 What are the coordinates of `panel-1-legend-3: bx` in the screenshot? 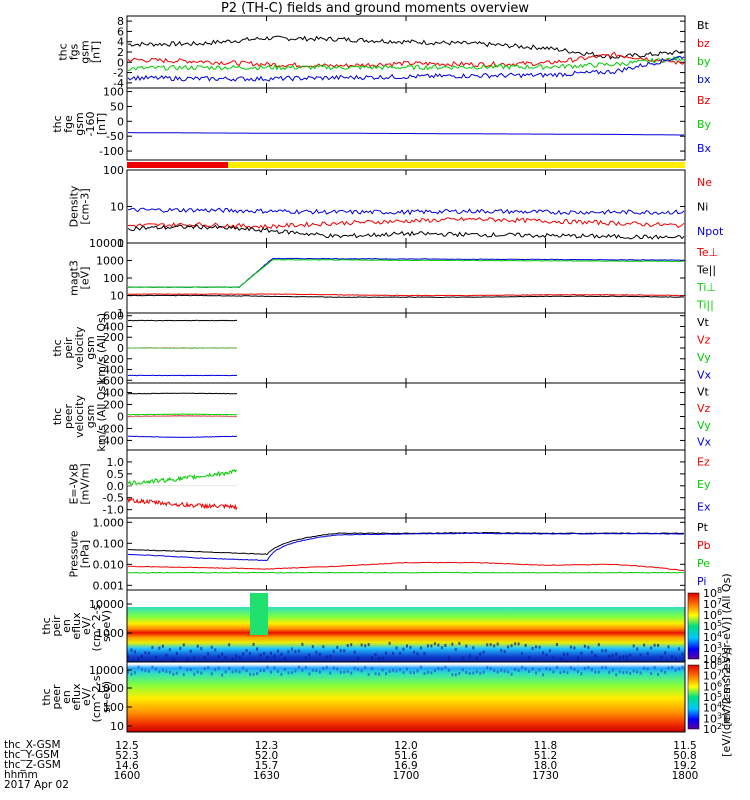 It's located at (704, 79).